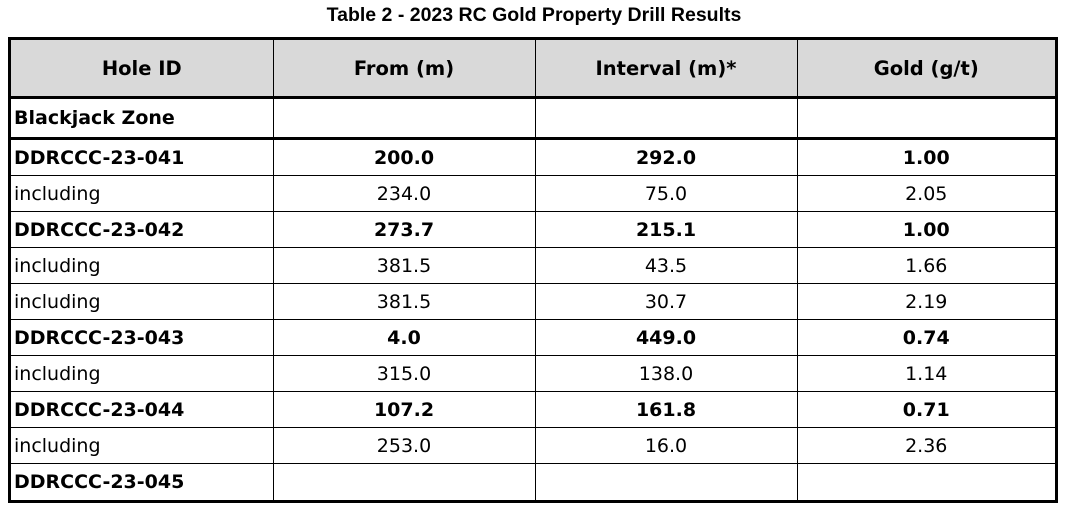 The image size is (1068, 510). I want to click on interval-cell: 43.5, so click(666, 265).